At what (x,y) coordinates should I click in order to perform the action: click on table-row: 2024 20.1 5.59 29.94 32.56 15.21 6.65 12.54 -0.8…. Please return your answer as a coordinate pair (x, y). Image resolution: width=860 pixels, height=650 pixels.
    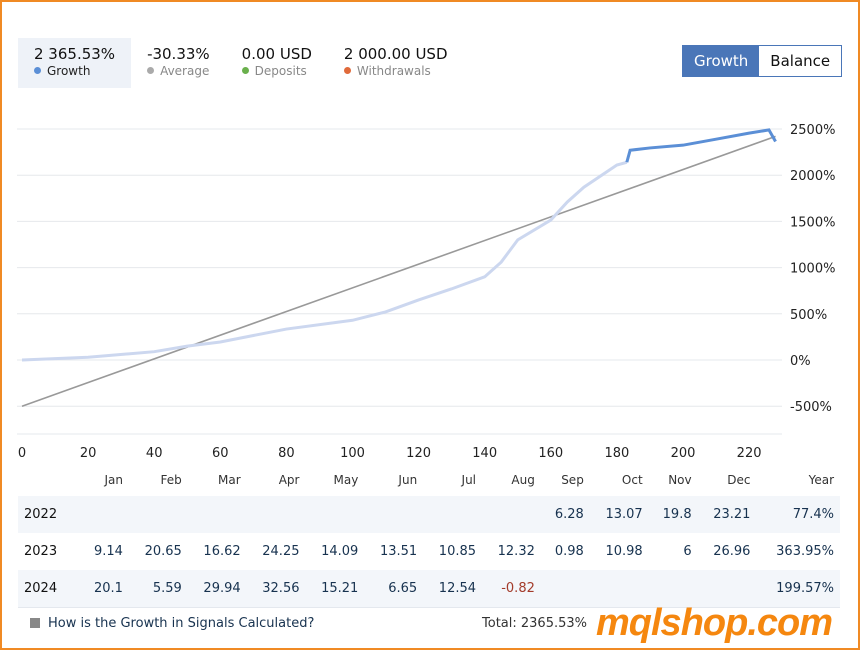
    Looking at the image, I should click on (429, 589).